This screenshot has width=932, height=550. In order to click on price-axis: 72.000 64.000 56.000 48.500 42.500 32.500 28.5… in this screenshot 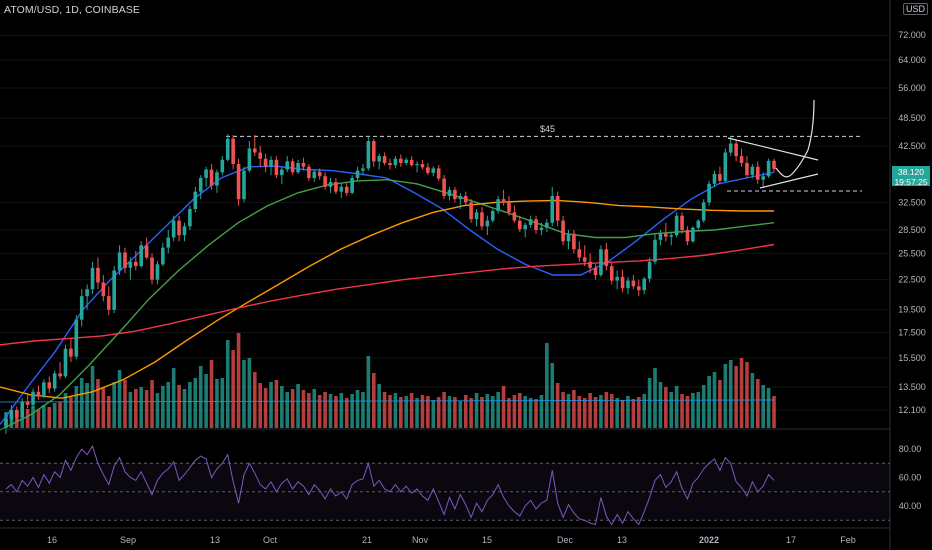, I will do `click(912, 222)`.